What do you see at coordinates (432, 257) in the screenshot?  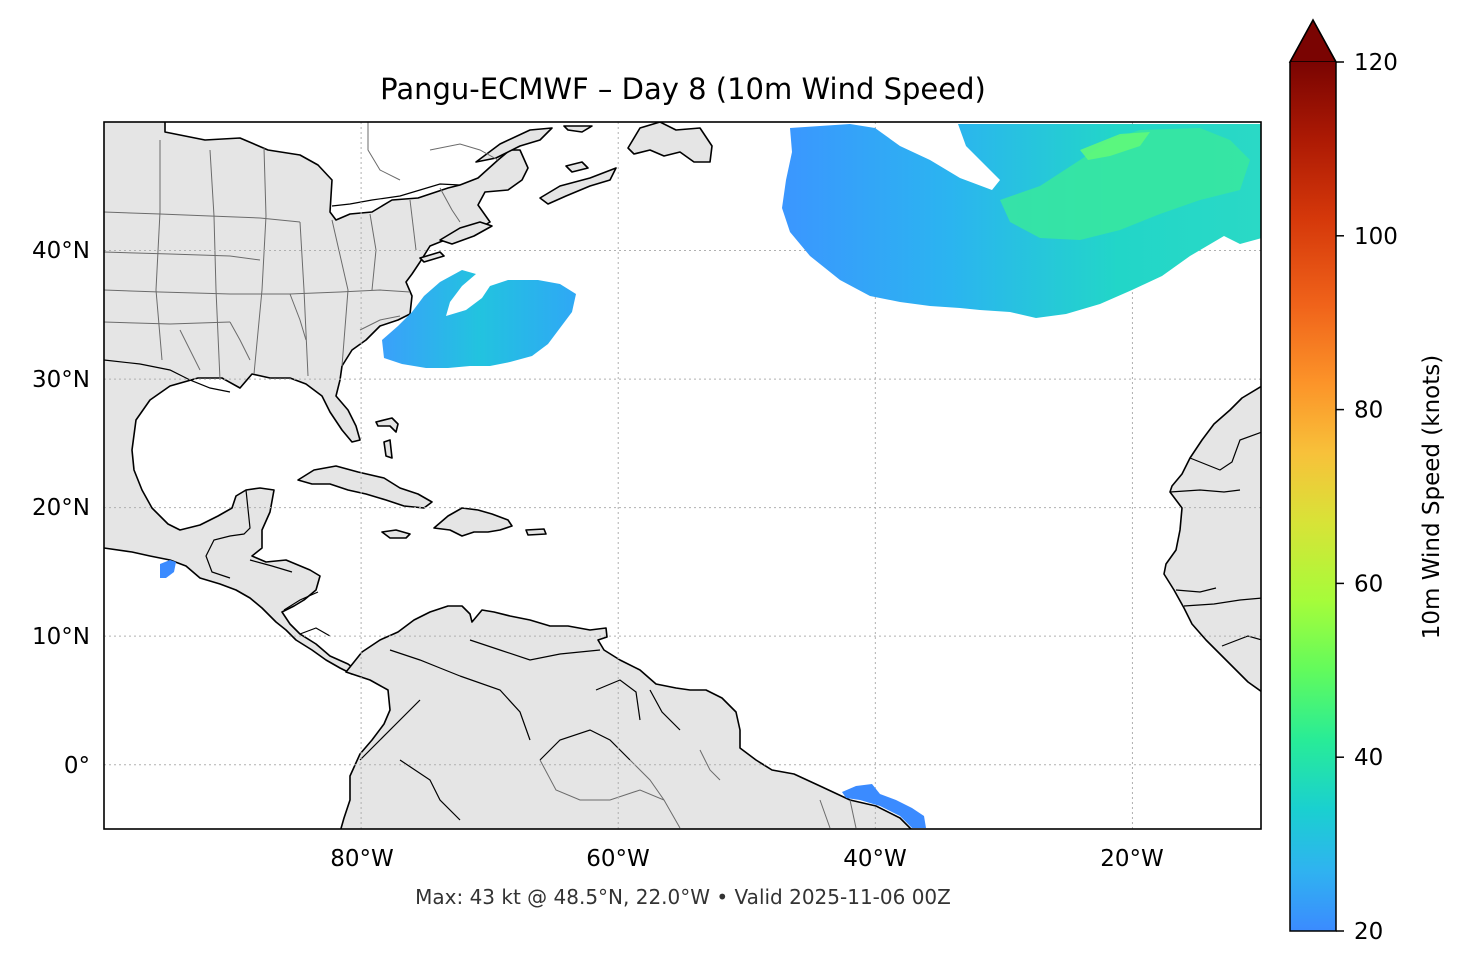 I see `long-island` at bounding box center [432, 257].